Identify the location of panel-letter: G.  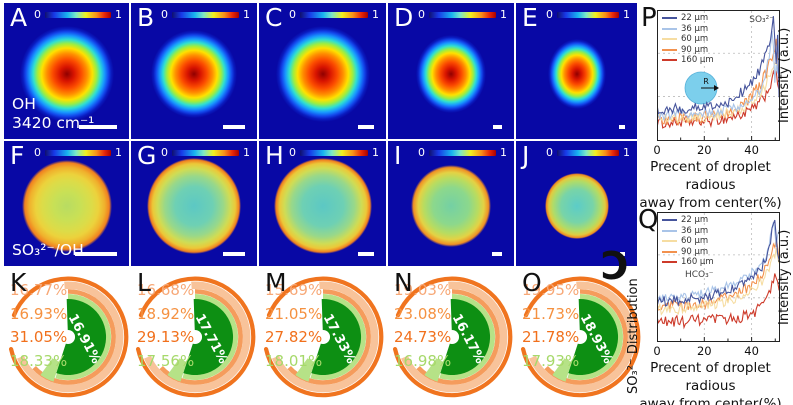
(147, 155).